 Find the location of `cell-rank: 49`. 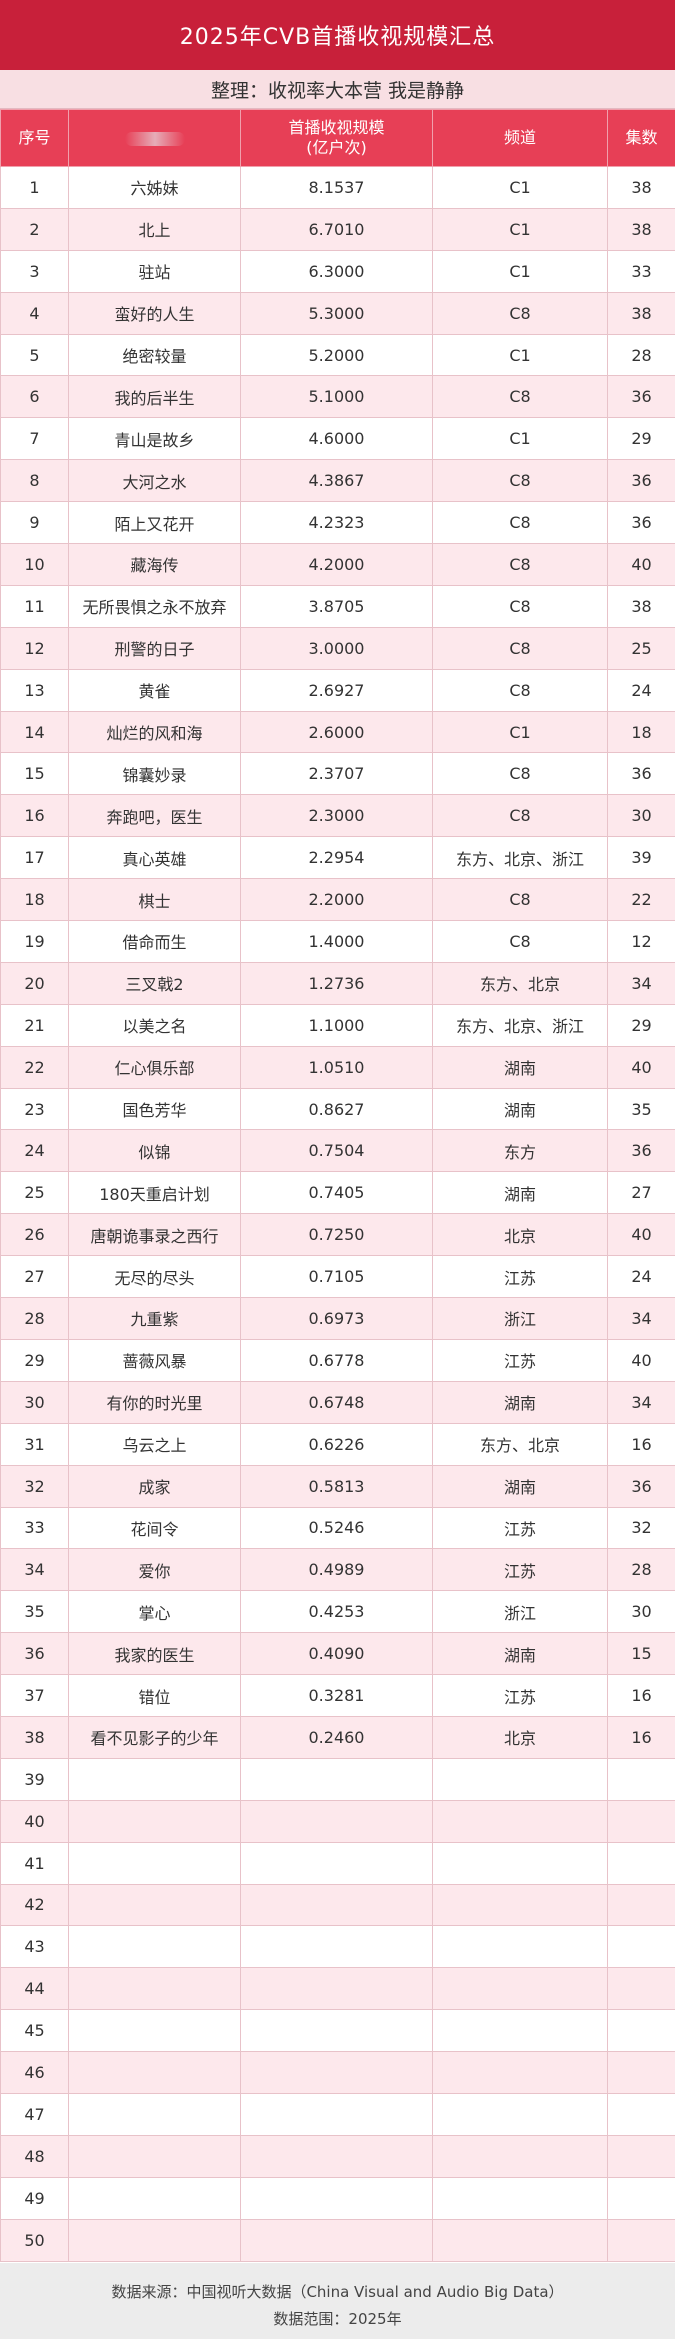

cell-rank: 49 is located at coordinates (34, 2198).